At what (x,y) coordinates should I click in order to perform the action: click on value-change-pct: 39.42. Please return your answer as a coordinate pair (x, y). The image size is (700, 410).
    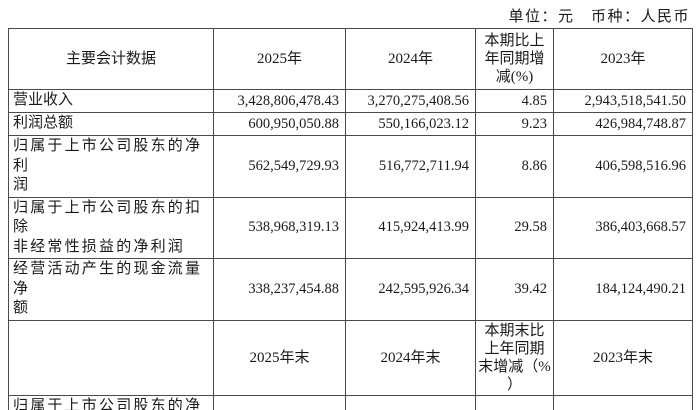
    Looking at the image, I should click on (514, 289).